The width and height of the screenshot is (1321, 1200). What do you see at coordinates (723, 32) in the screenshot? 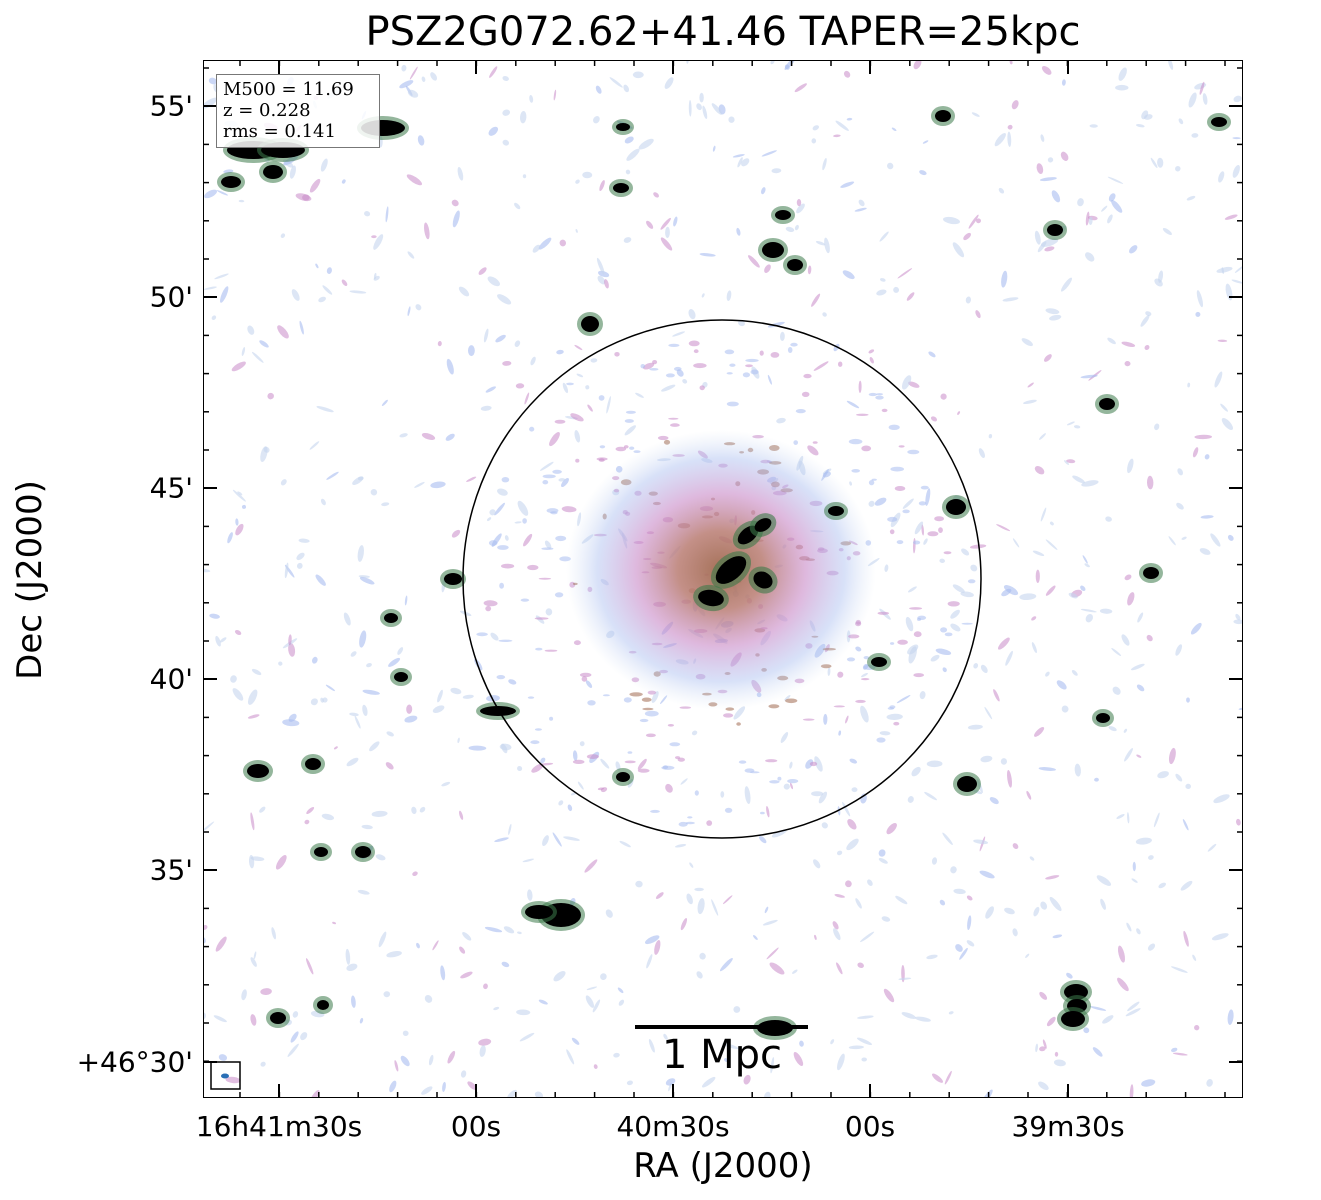
I see `plot-title: PSZ2G072.62+41.46 TAPER=25kpc` at bounding box center [723, 32].